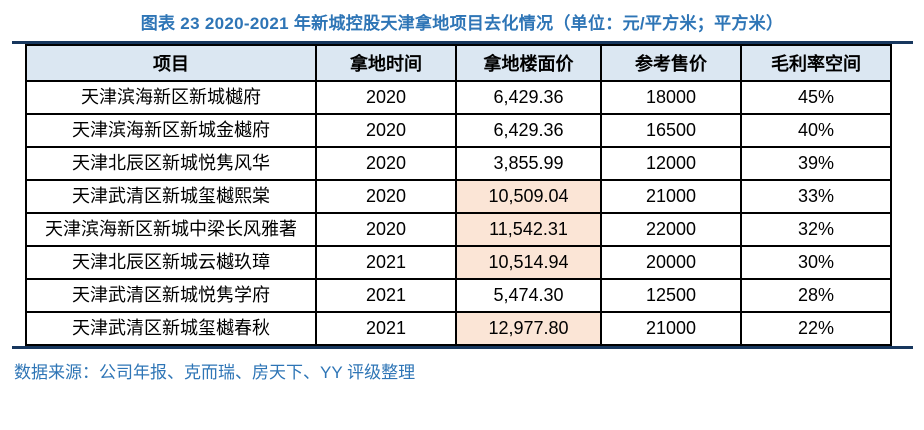 The width and height of the screenshot is (924, 430). Describe the element at coordinates (816, 97) in the screenshot. I see `margin-cell: 45%` at that location.